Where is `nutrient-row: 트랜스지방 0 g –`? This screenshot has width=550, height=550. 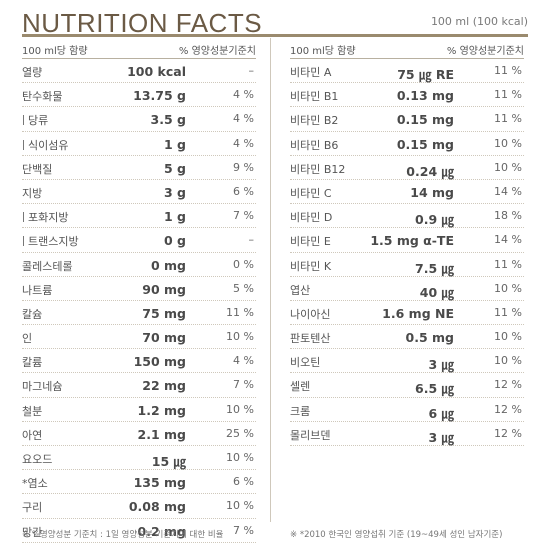
nutrient-row: 트랜스지방 0 g – is located at coordinates (139, 240).